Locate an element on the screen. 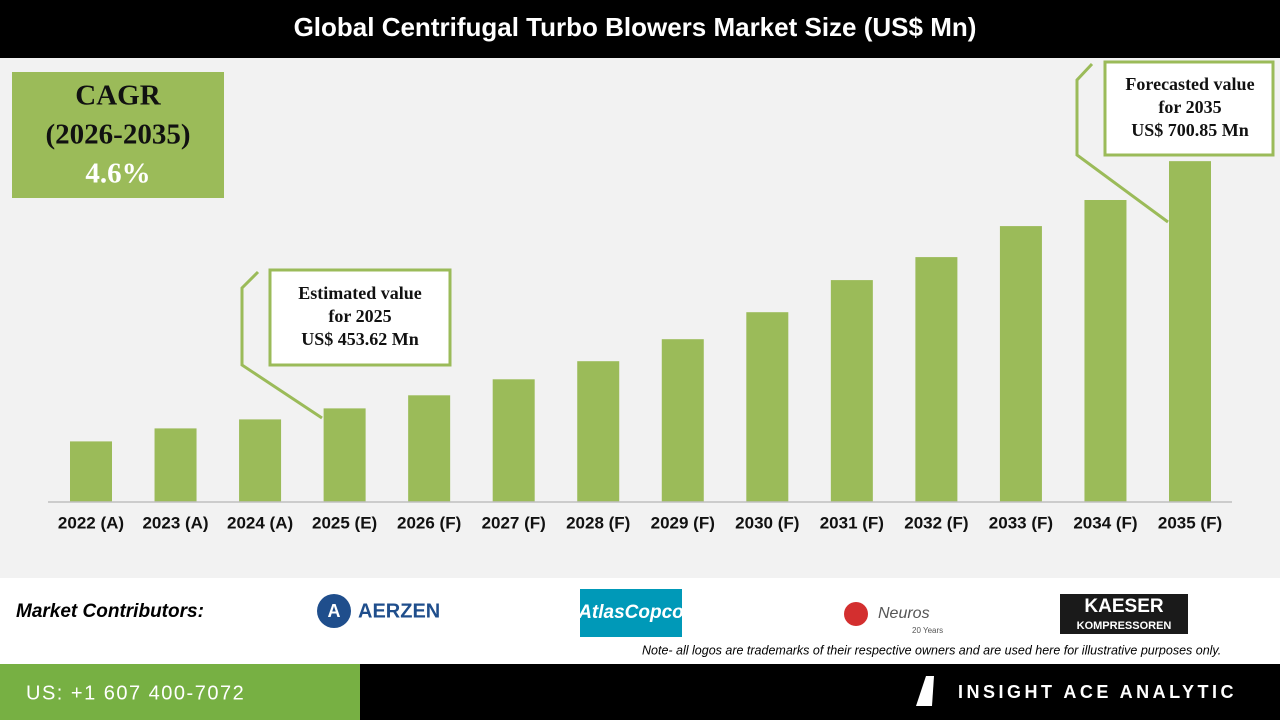  contributors-label: Market Contributors: is located at coordinates (110, 611).